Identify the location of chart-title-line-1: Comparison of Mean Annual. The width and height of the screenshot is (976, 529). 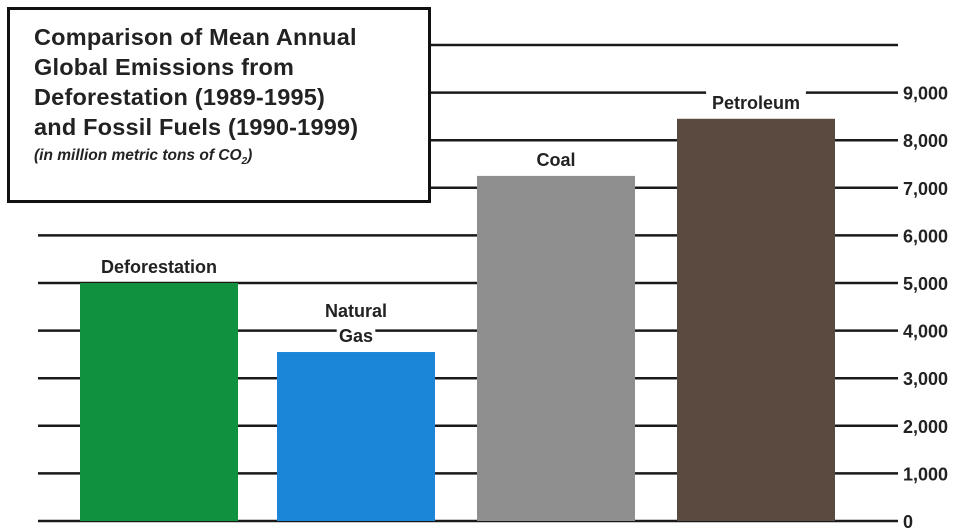
(195, 37).